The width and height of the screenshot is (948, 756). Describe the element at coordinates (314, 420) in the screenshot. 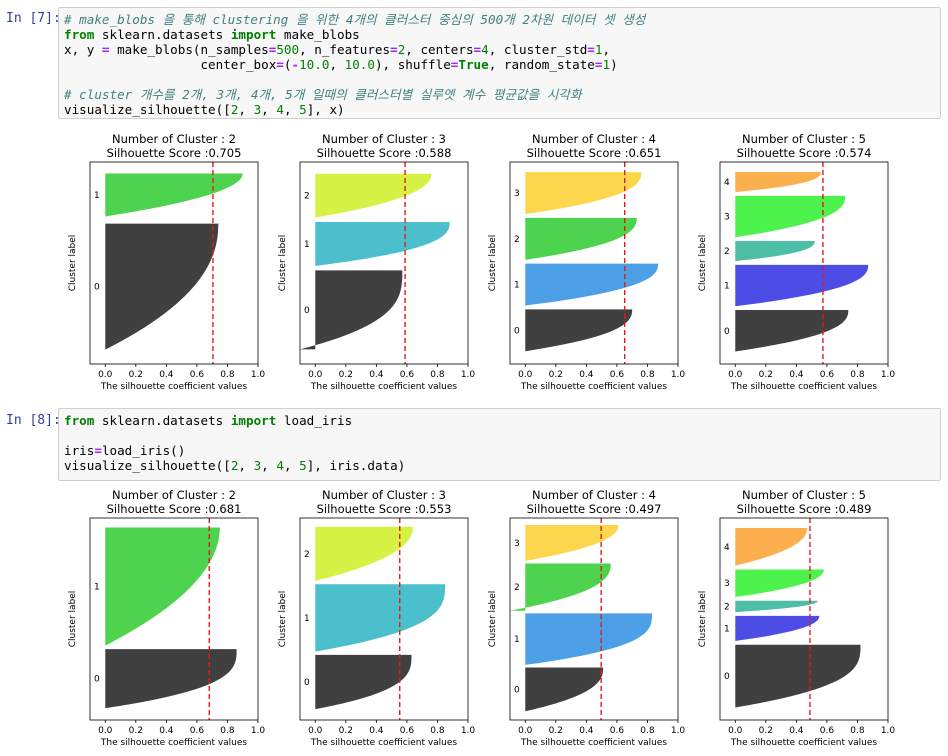

I see `code-token: load_iris` at that location.